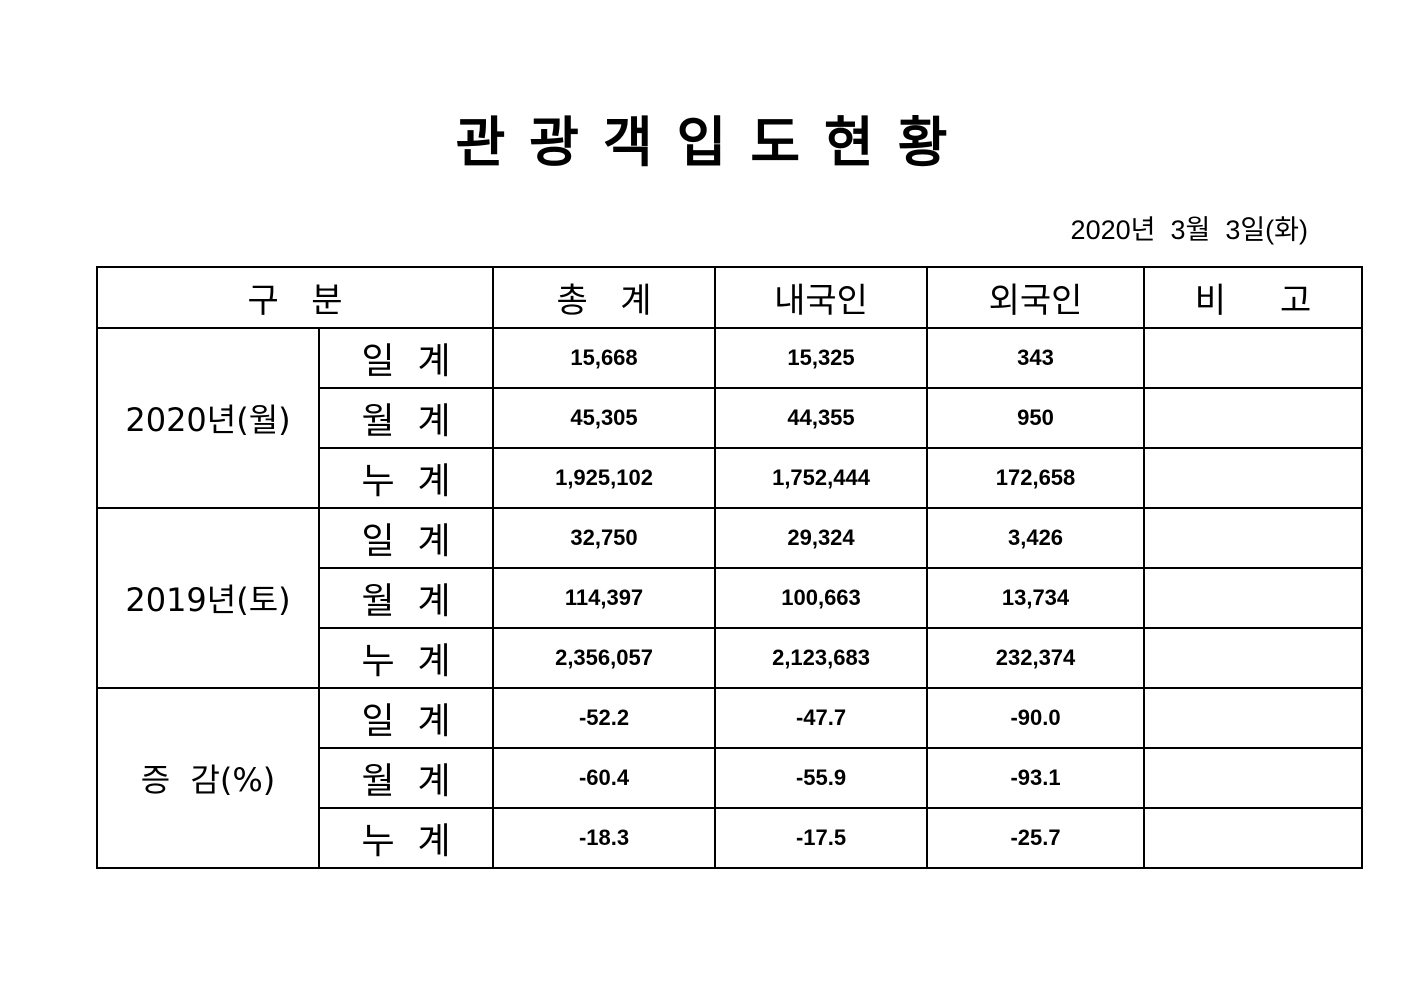  What do you see at coordinates (1036, 718) in the screenshot?
I see `cell-foreign: -90.0` at bounding box center [1036, 718].